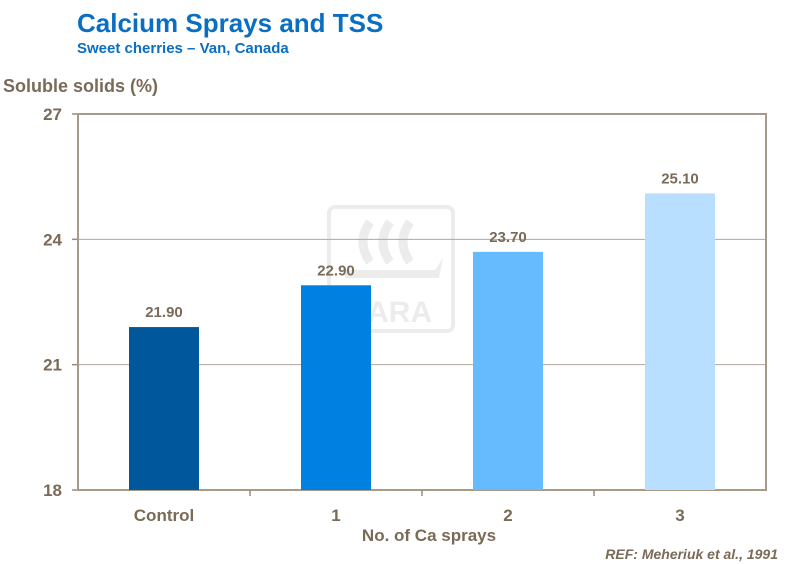 Image resolution: width=786 pixels, height=564 pixels. I want to click on x-tick-label: 1, so click(335, 515).